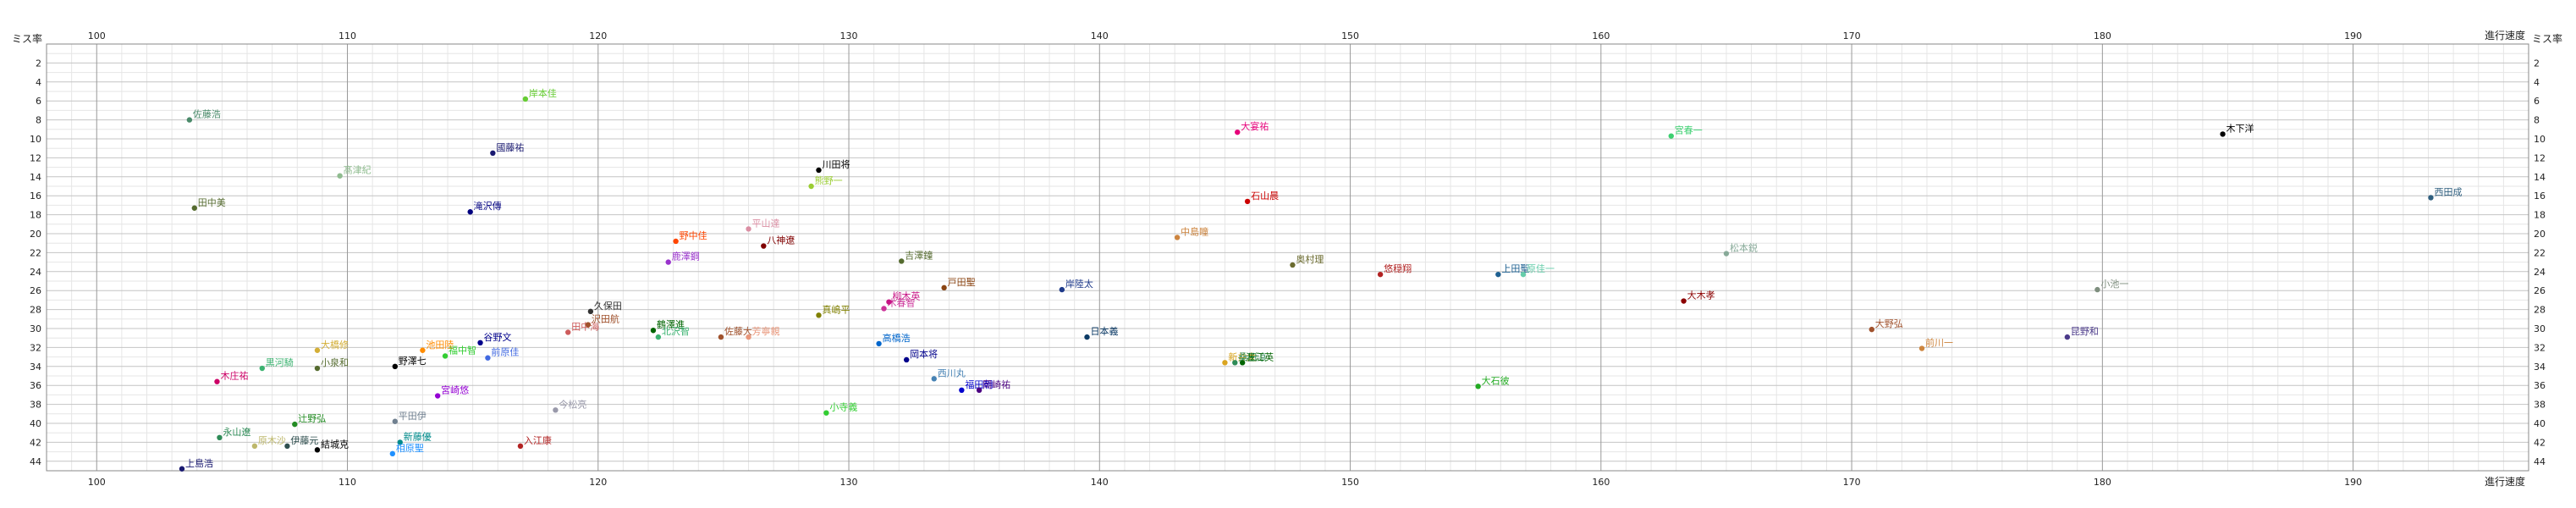 The image size is (2576, 508). What do you see at coordinates (1252, 356) in the screenshot?
I see `point-label: 桑田涼` at bounding box center [1252, 356].